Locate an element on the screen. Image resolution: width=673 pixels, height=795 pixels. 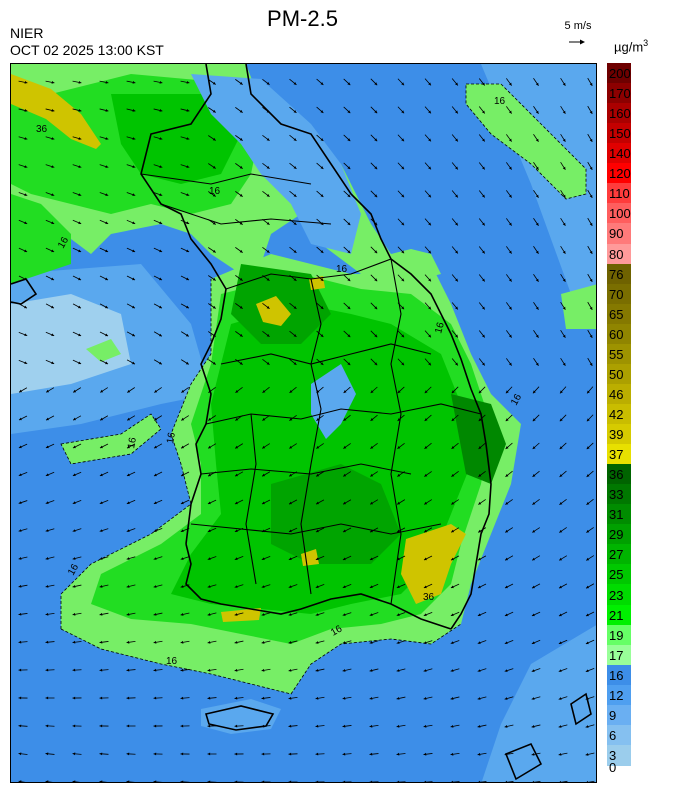
agency-label: NIER is located at coordinates (27, 33).